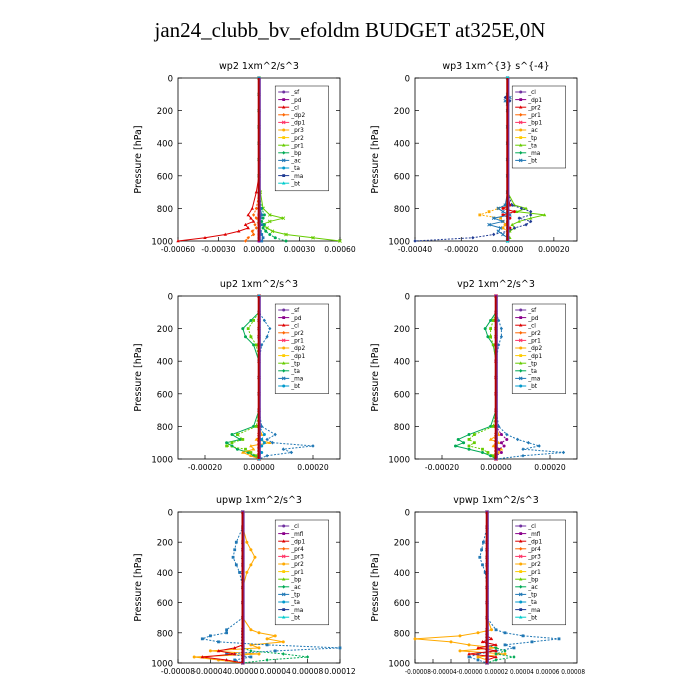 The height and width of the screenshot is (700, 700). Describe the element at coordinates (210, 671) in the screenshot. I see `x-tick-label: -0.00004` at that location.